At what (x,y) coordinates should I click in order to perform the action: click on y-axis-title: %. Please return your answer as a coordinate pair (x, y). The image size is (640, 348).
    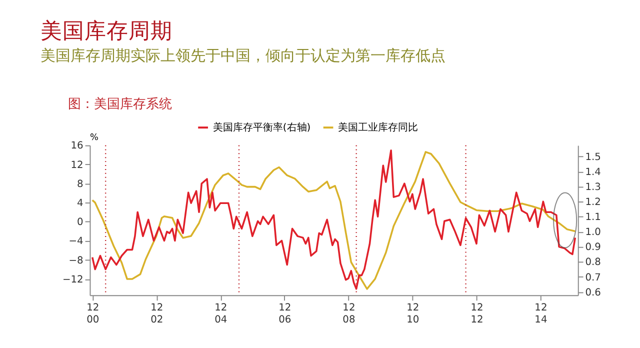
    Looking at the image, I should click on (94, 137).